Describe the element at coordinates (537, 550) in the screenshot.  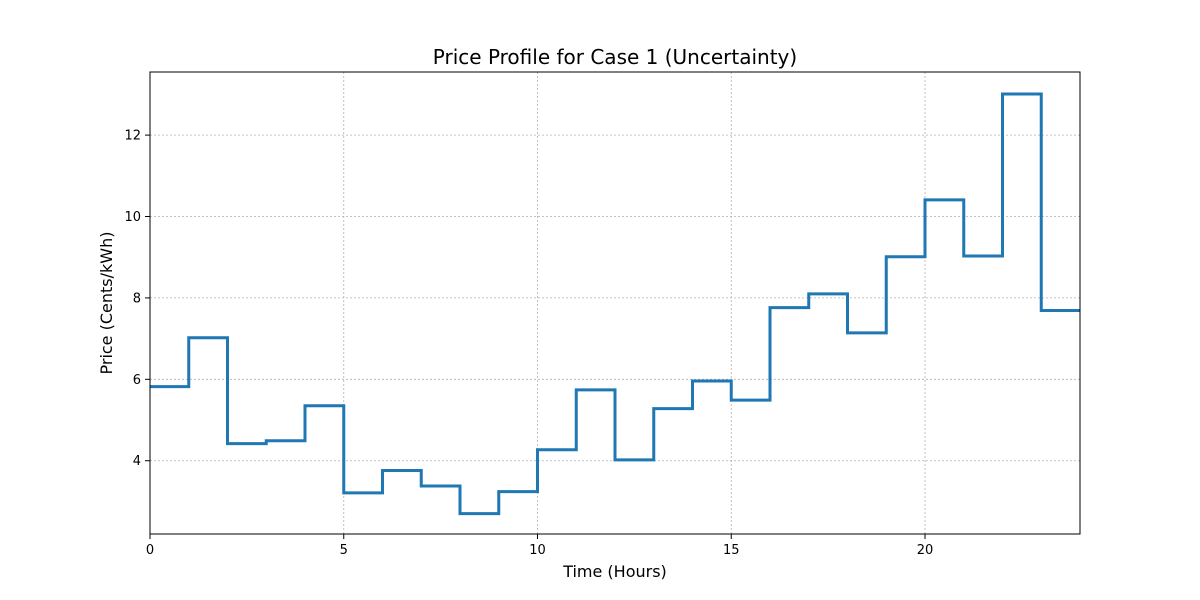
I see `x-tick-label: 10` at that location.